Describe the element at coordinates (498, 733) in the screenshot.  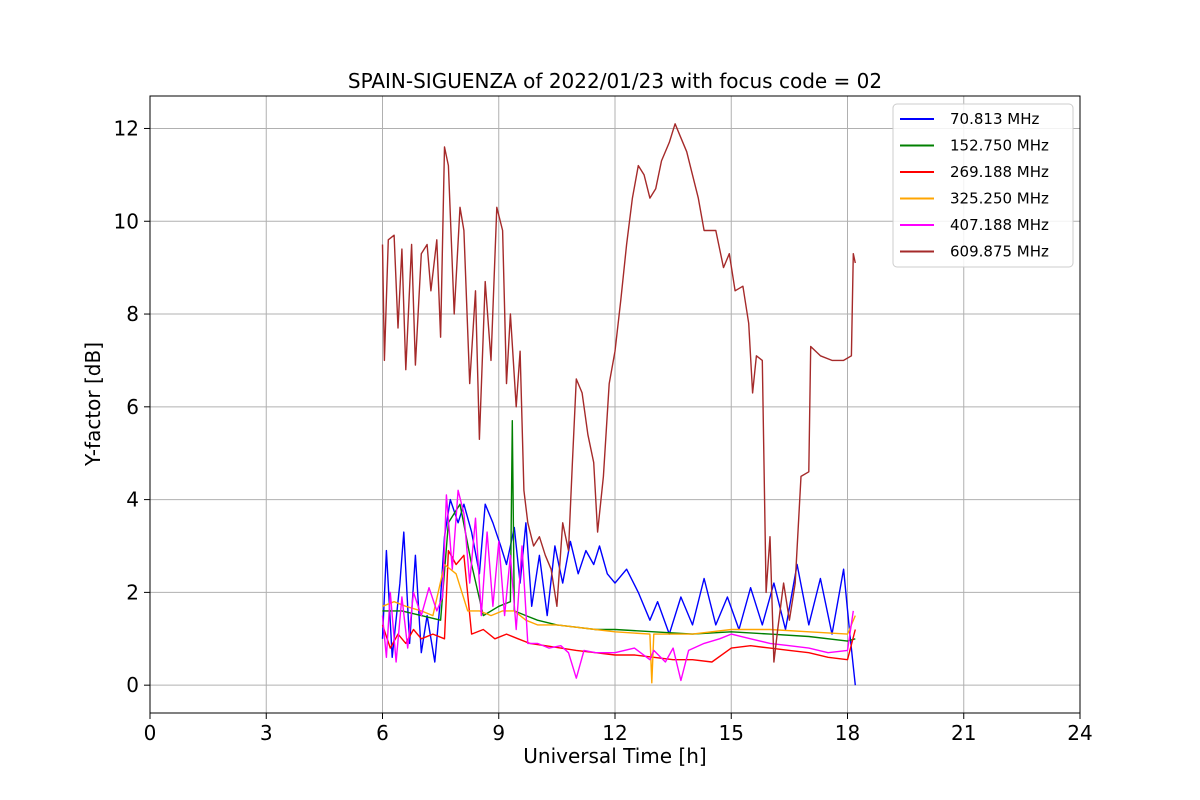
I see `x-tick-label: 9` at that location.